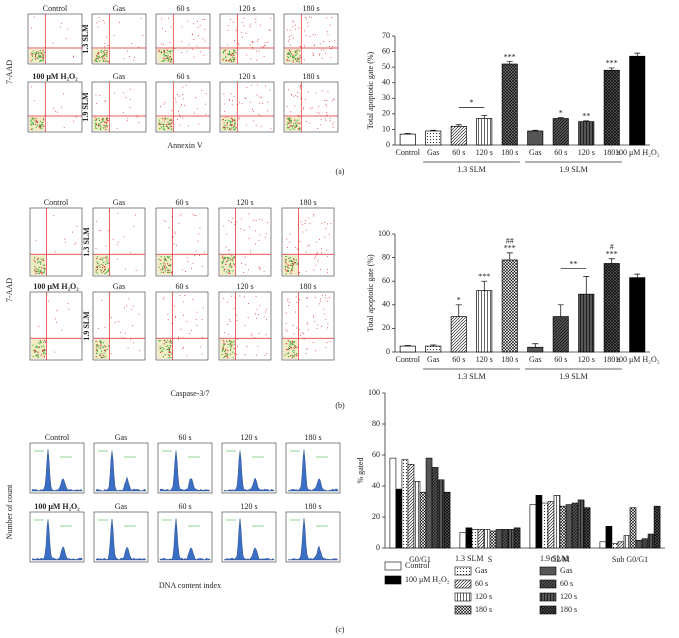  I want to click on y-axis-label: % gated, so click(360, 471).